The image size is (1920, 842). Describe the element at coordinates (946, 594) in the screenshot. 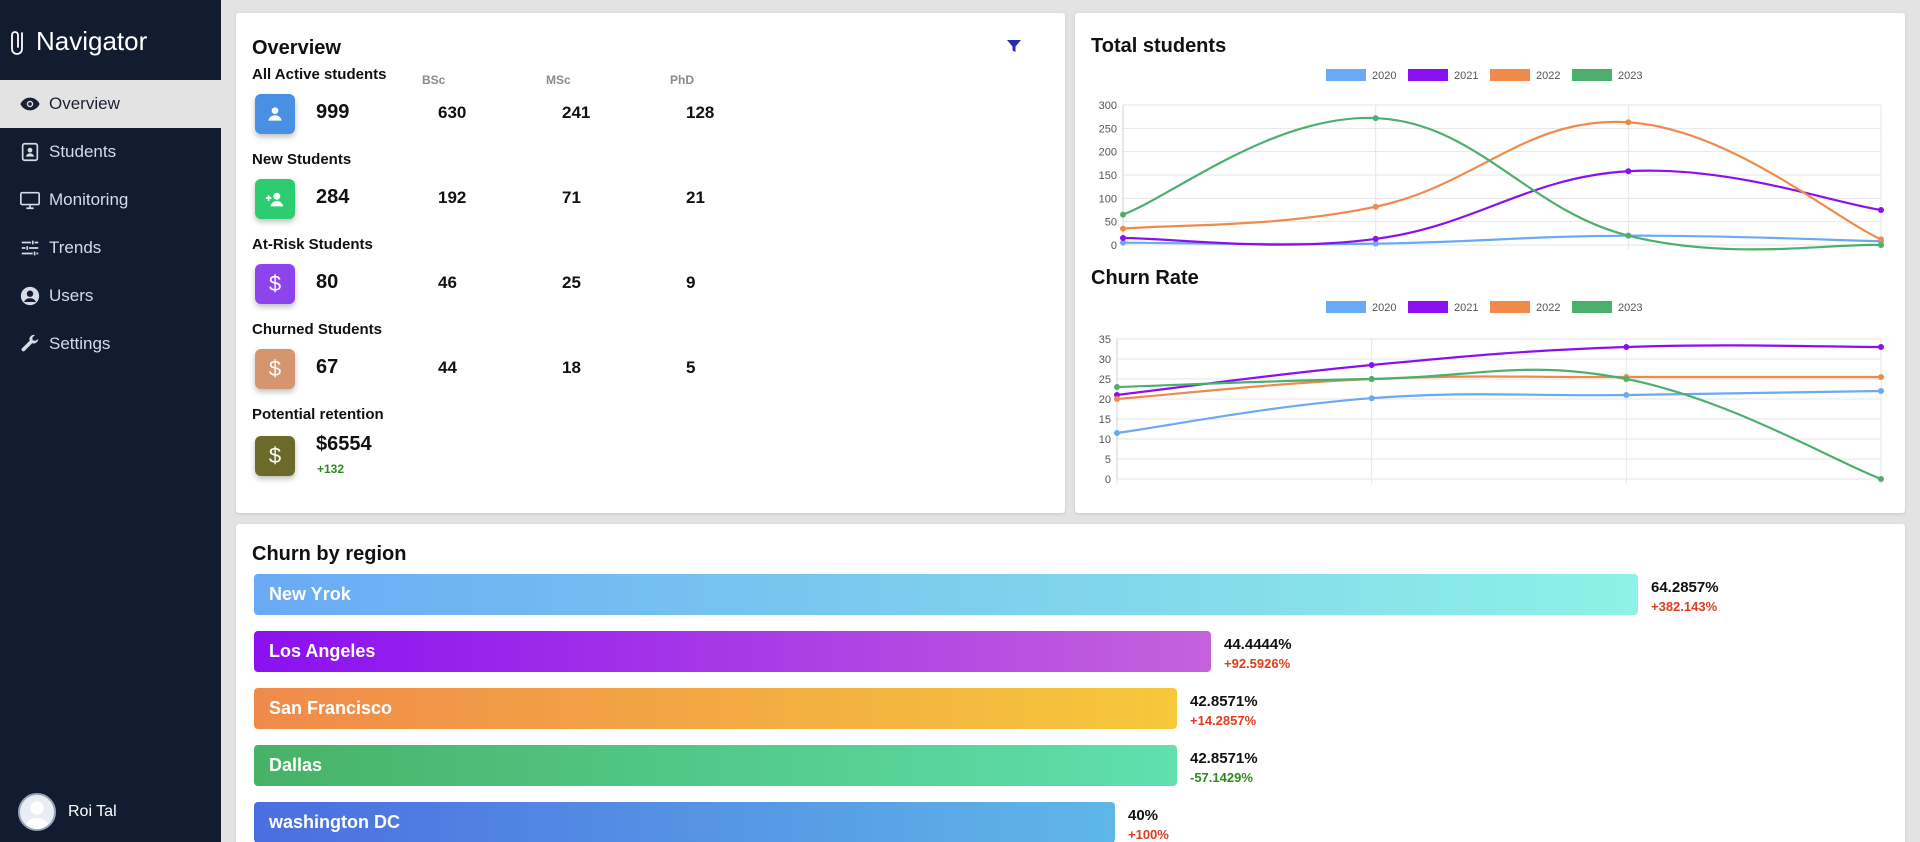

I see `region-bar: New Yrok` at that location.